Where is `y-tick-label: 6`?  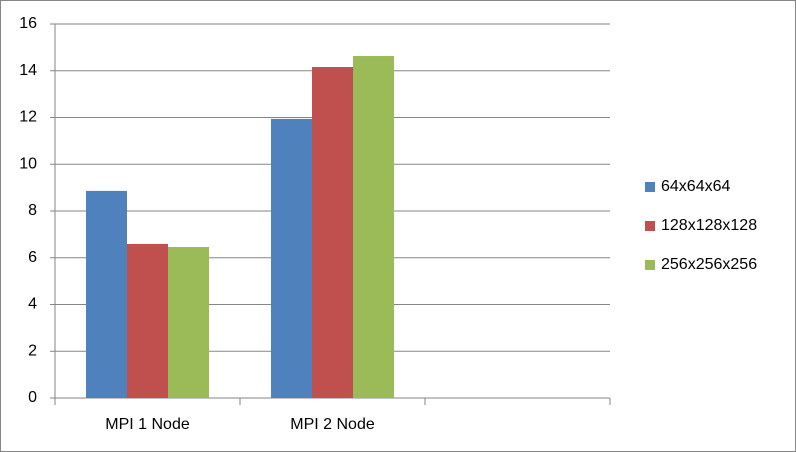 y-tick-label: 6 is located at coordinates (32, 257).